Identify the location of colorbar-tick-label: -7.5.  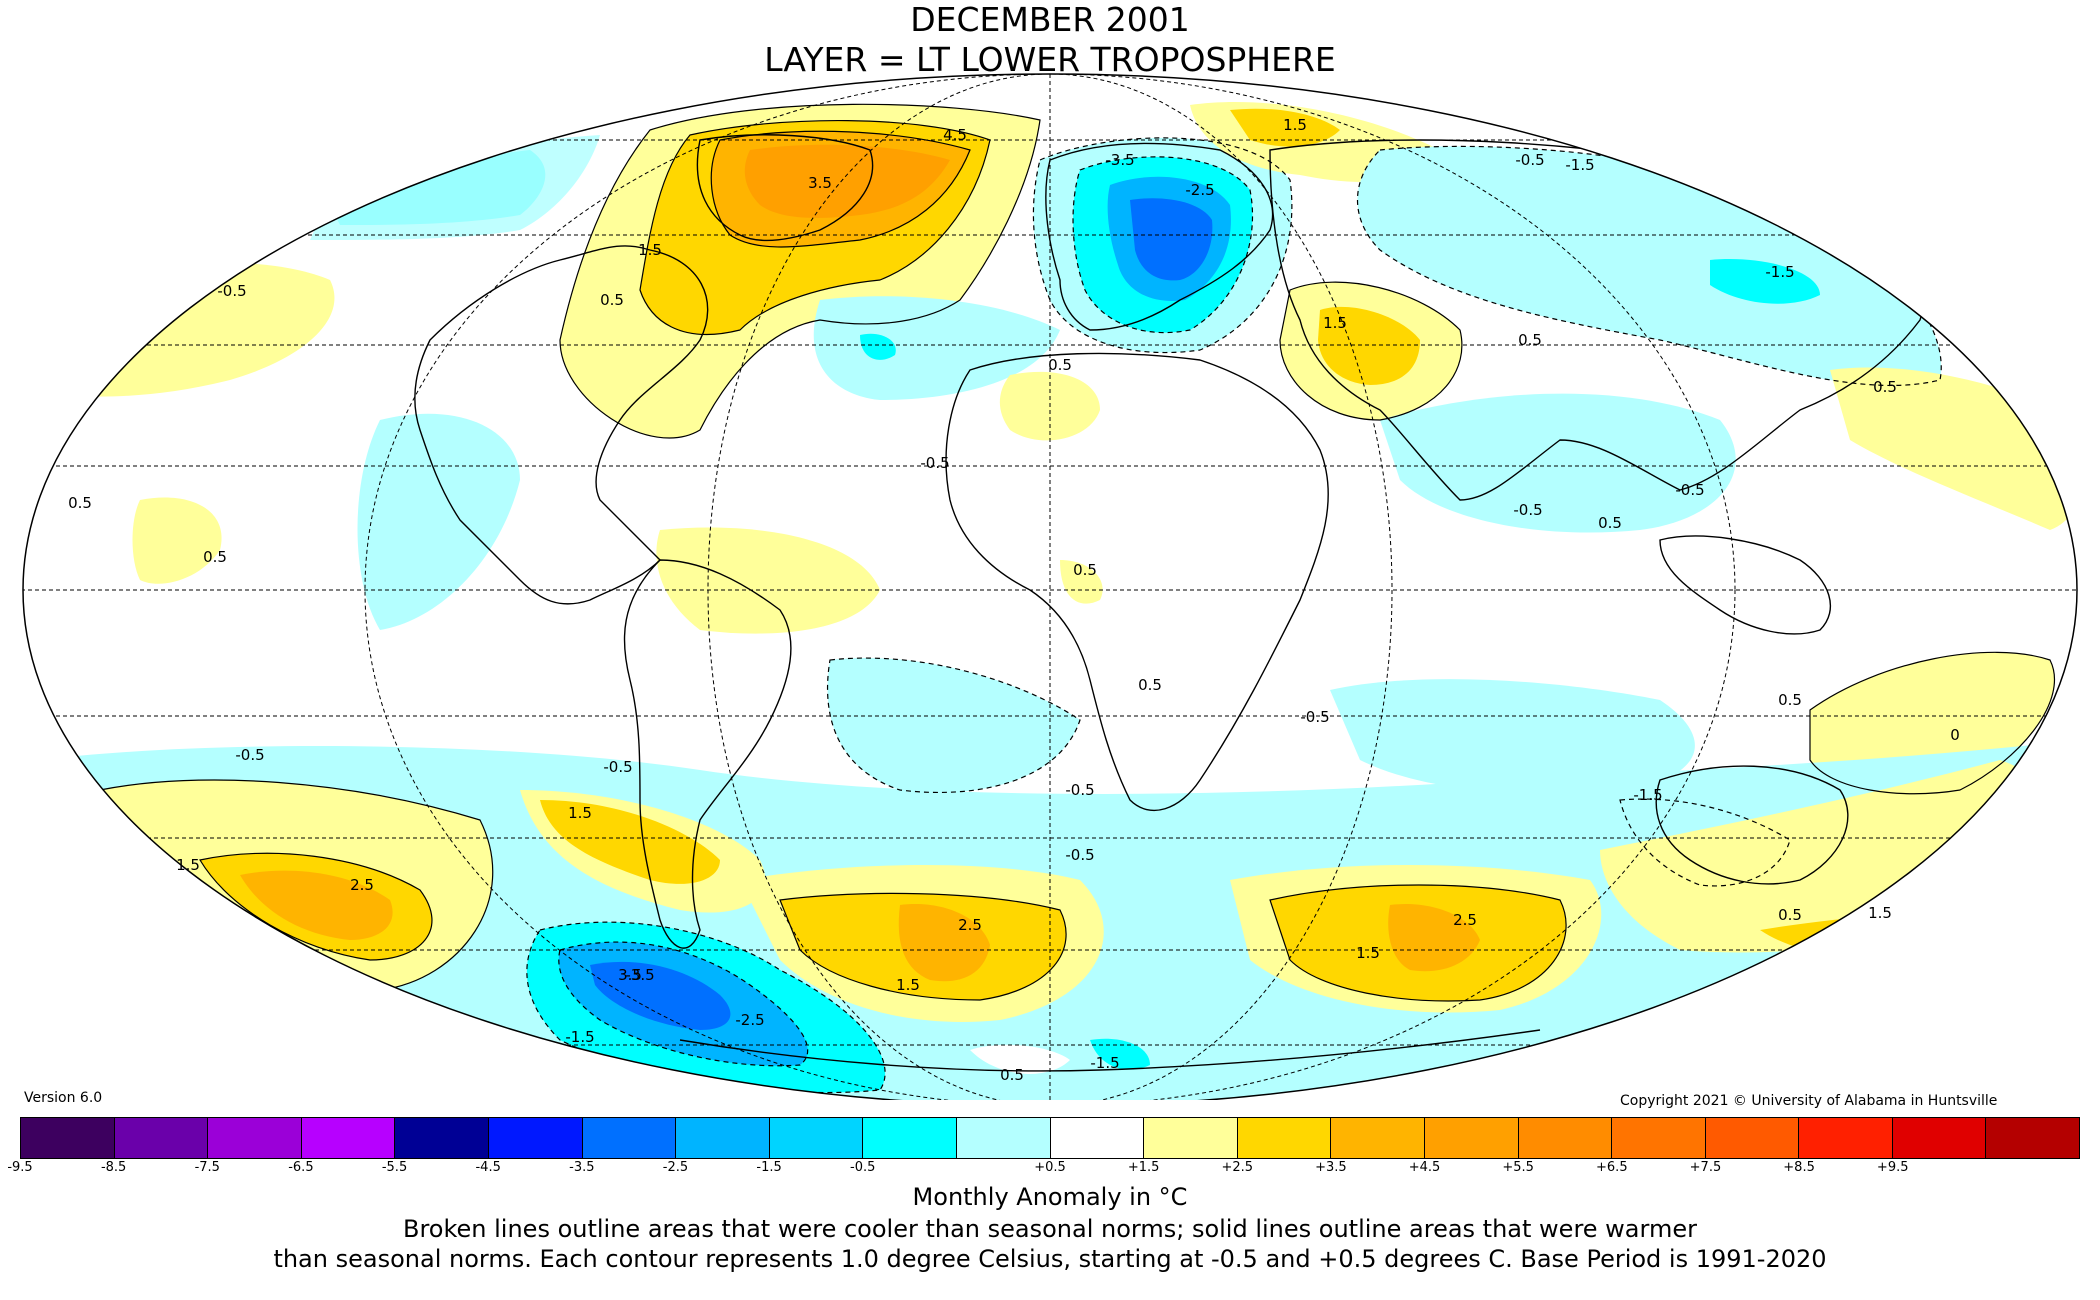
(207, 1167).